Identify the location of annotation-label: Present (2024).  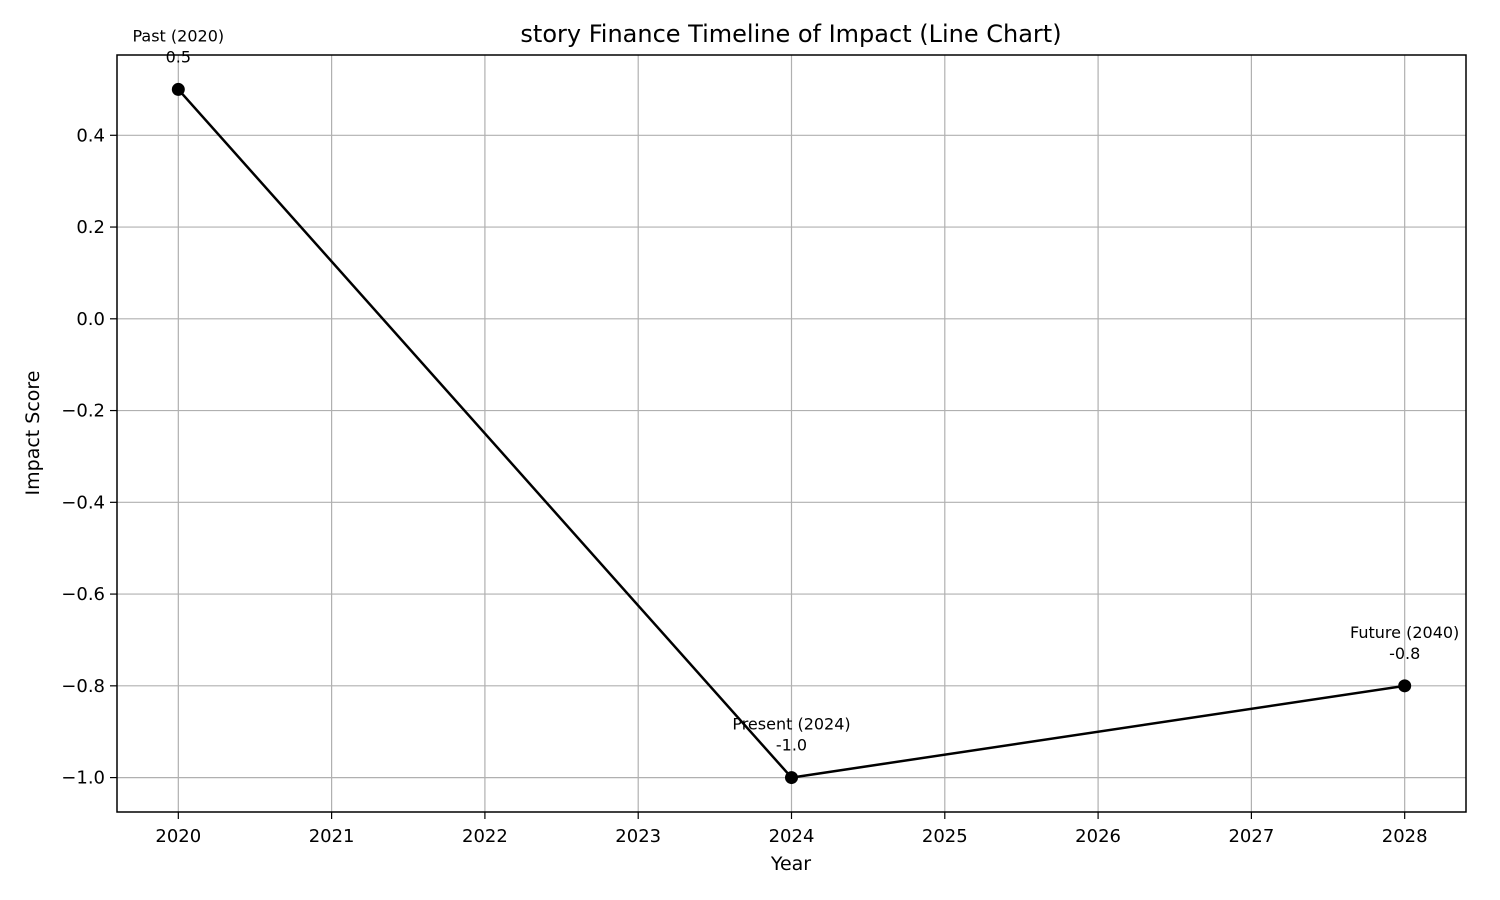
(791, 724).